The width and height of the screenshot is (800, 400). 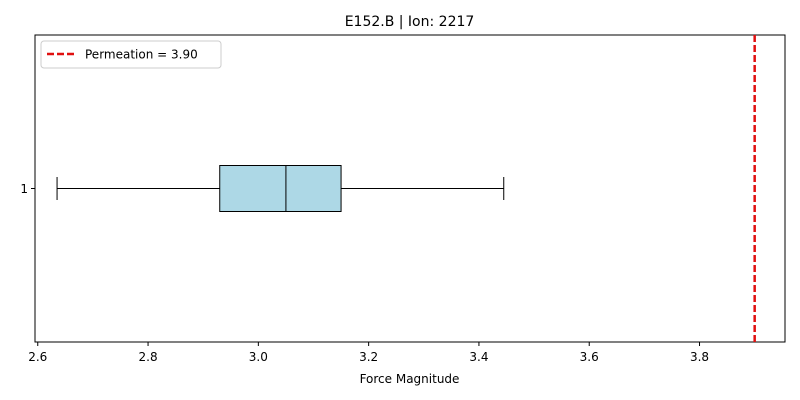 I want to click on y-axis: 1, so click(x=27, y=189).